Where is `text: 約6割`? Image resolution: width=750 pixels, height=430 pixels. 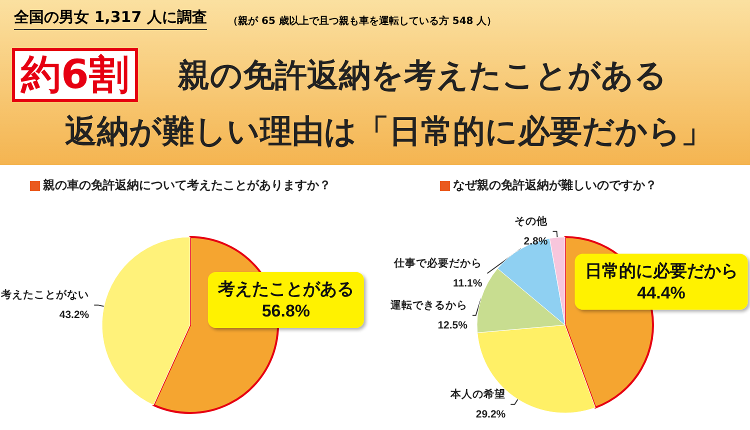 text: 約6割 is located at coordinates (75, 75).